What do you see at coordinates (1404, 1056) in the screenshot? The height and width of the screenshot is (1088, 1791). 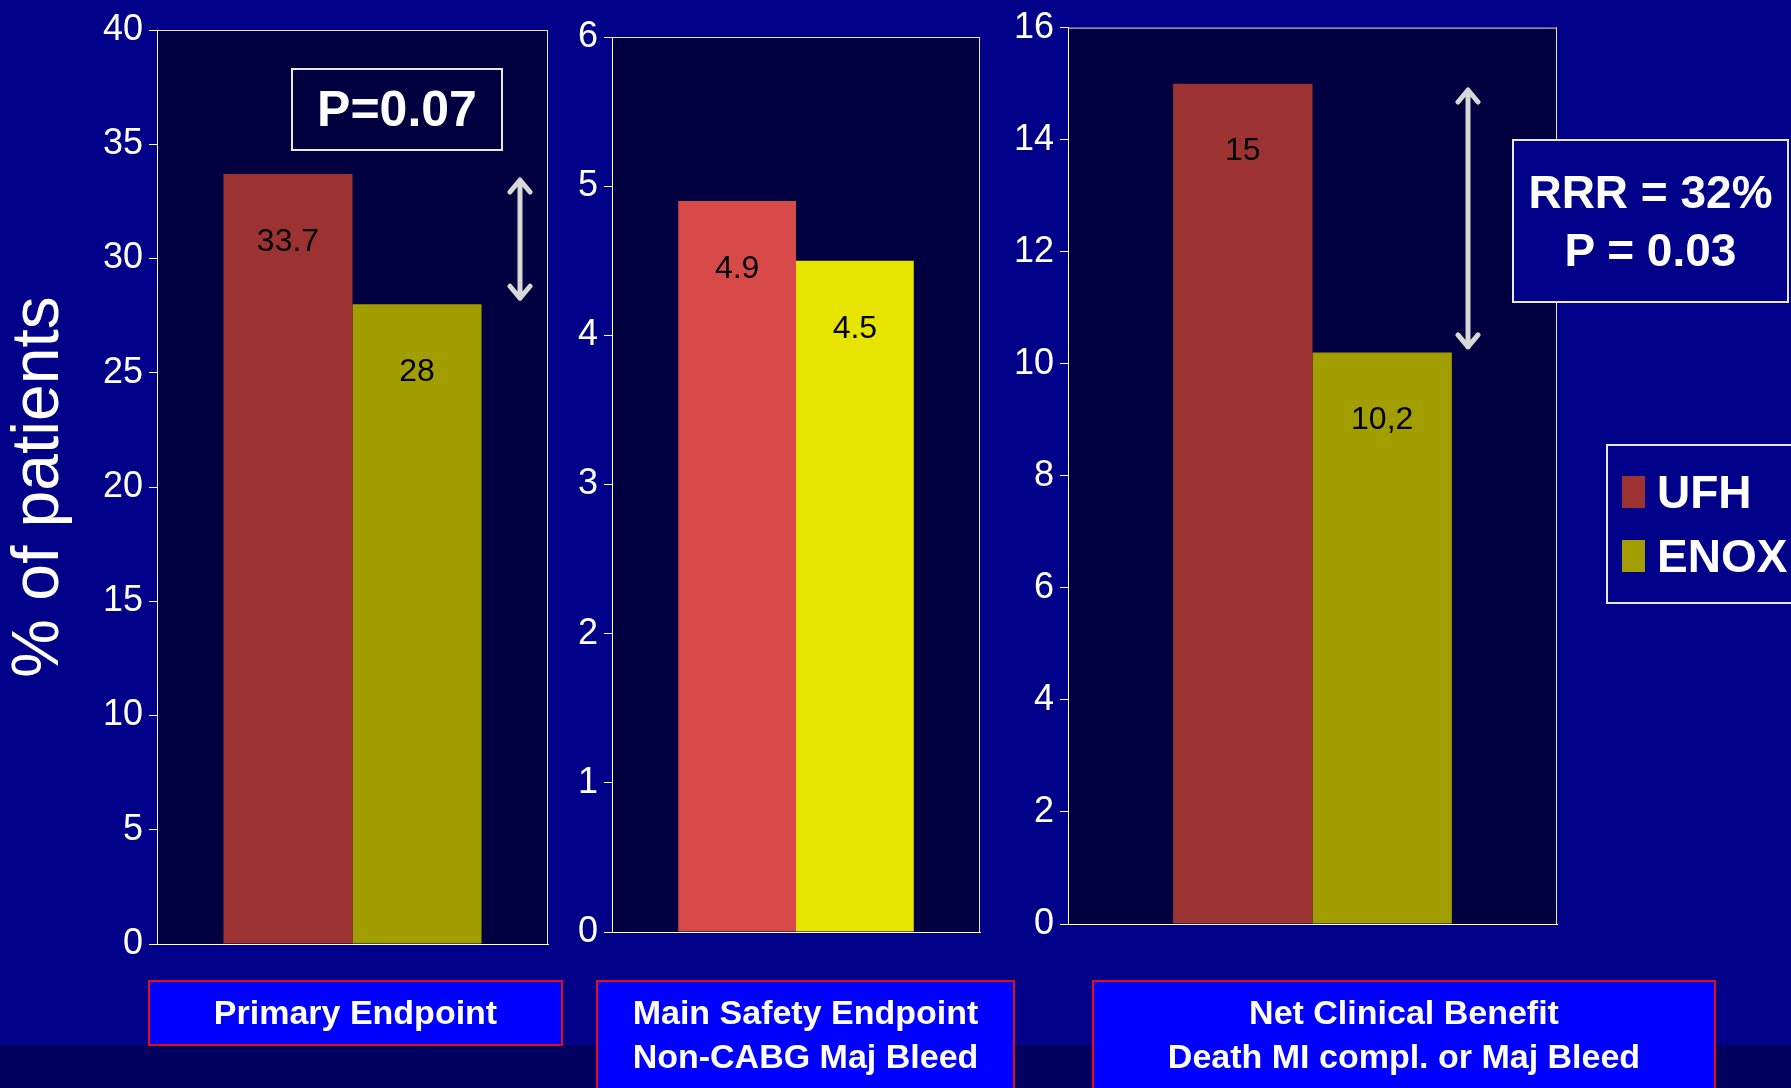 I see `text: Death MI compl. or Maj Bleed` at bounding box center [1404, 1056].